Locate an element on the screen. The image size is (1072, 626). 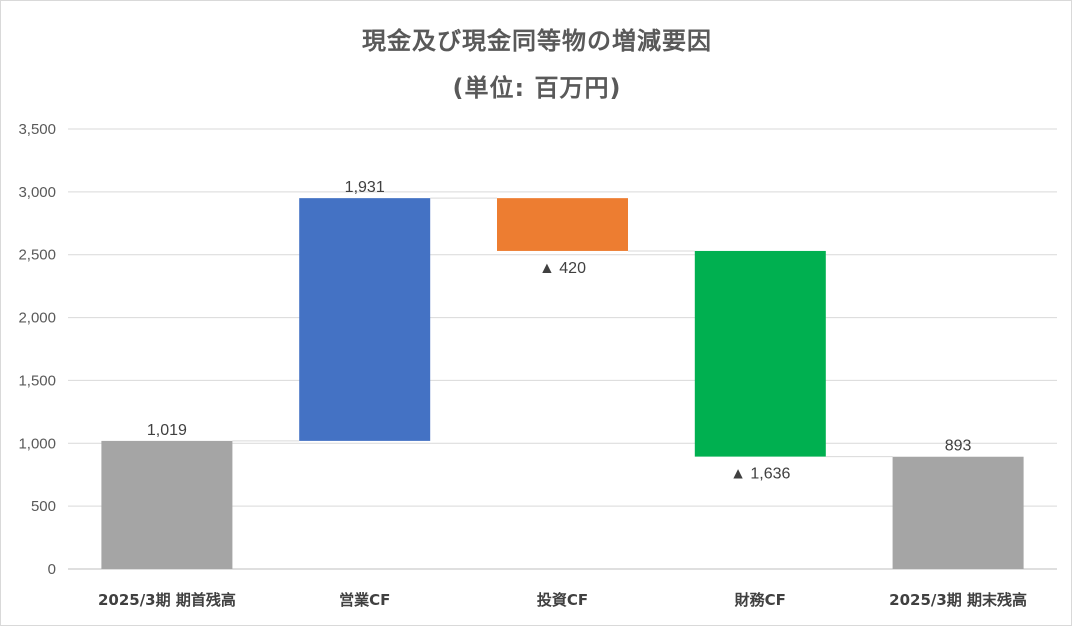
x-tick-label: 財務CF is located at coordinates (760, 600).